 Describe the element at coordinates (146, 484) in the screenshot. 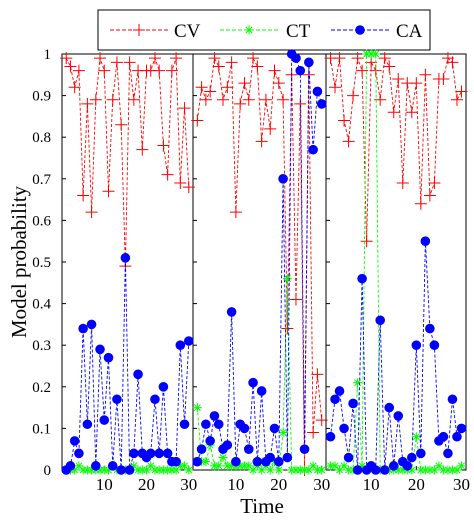

I see `x-tick-label-panel-1: 20` at that location.